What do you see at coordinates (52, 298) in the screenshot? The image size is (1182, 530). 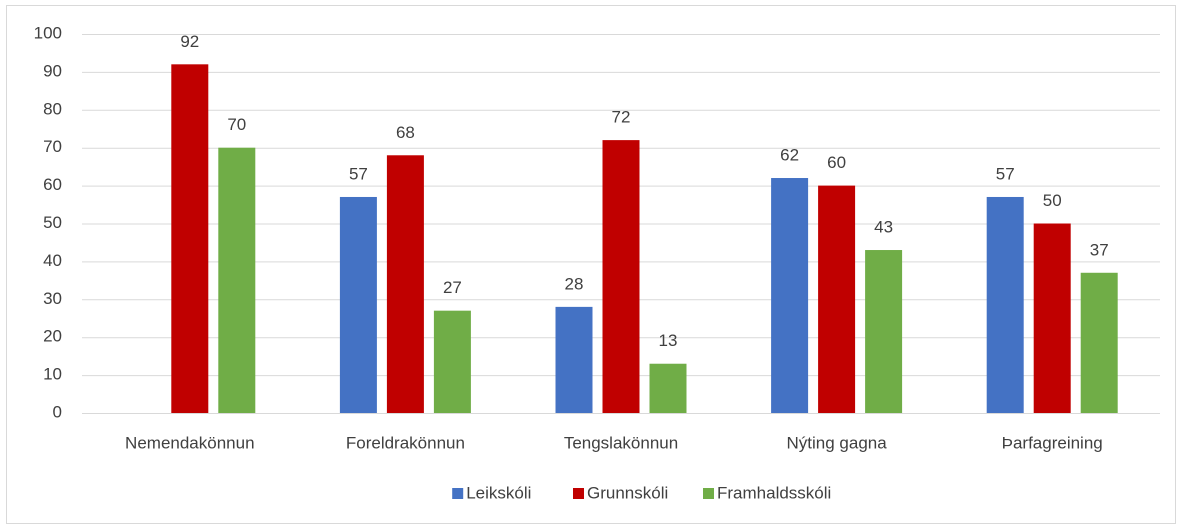 I see `y-tick-label: 30` at bounding box center [52, 298].